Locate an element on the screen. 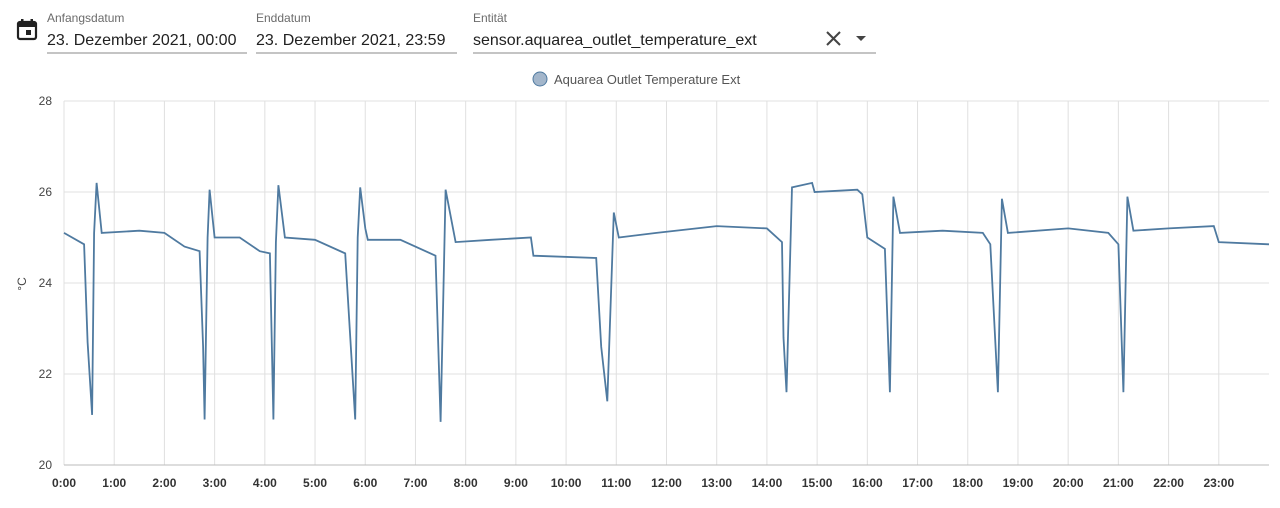 The image size is (1280, 508). field-value: sensor.aquarea_outlet_temperature_ext is located at coordinates (615, 40).